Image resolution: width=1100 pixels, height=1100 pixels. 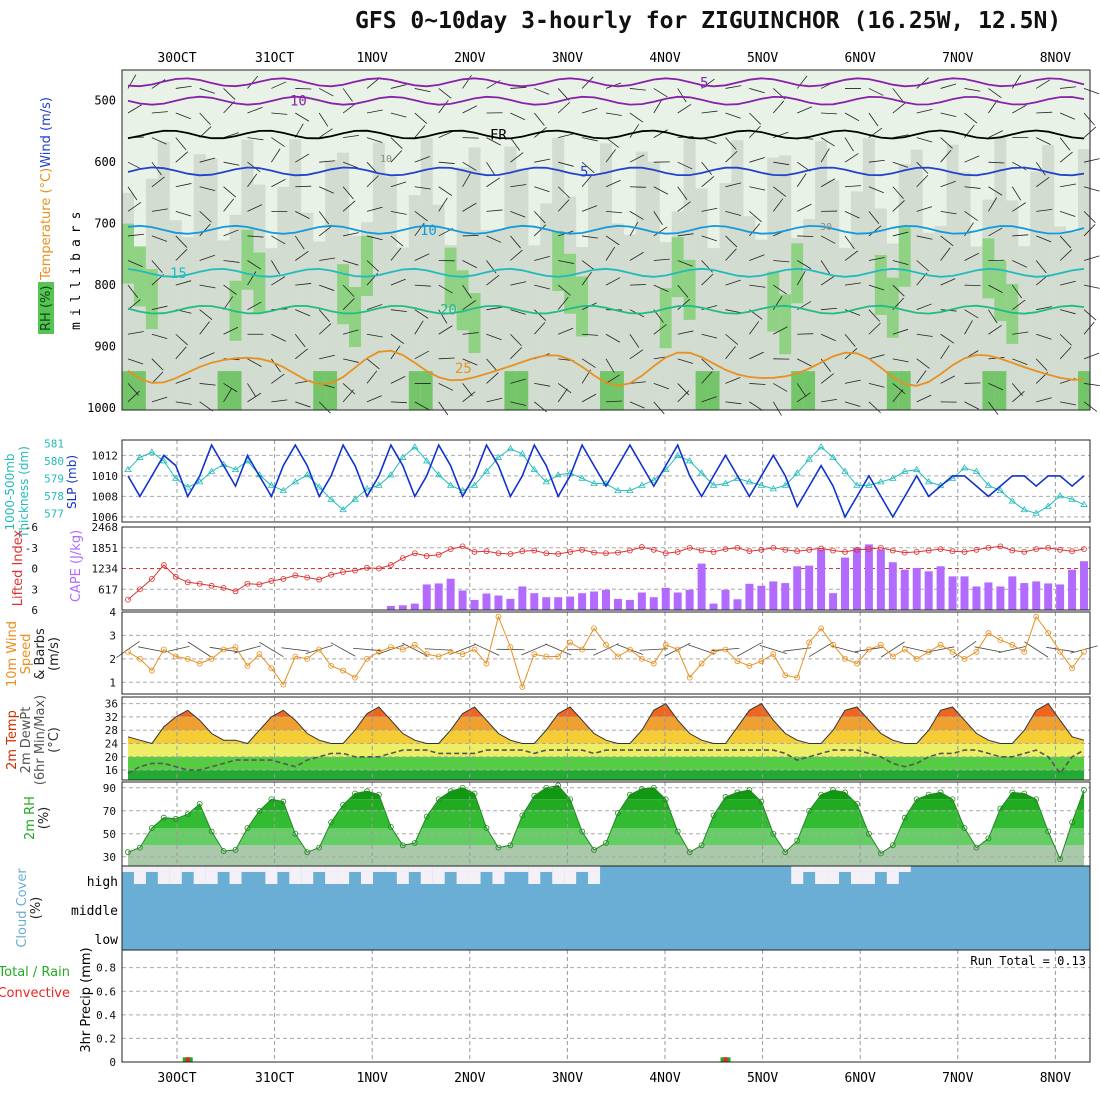 I want to click on cloud-level-low: low, so click(x=107, y=940).